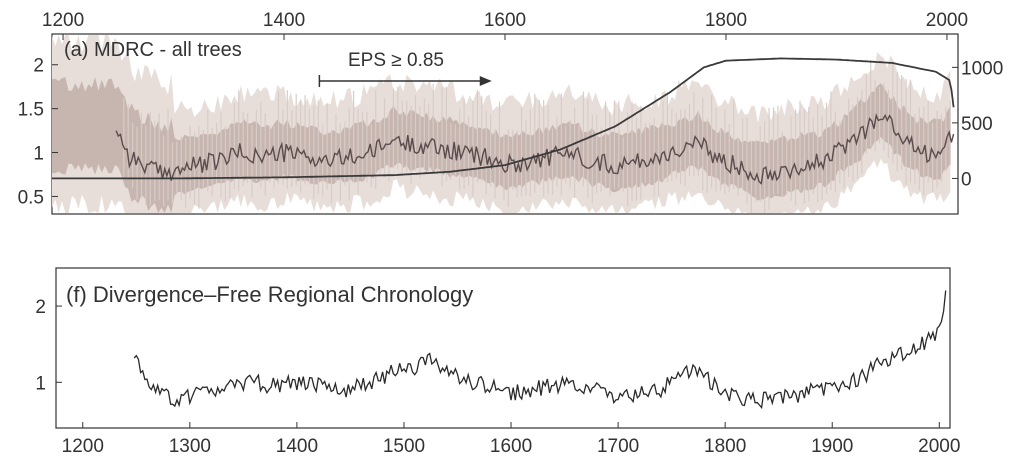  Describe the element at coordinates (269, 294) in the screenshot. I see `panel-f-title: (f) Divergence–Free Regional Chronology` at that location.